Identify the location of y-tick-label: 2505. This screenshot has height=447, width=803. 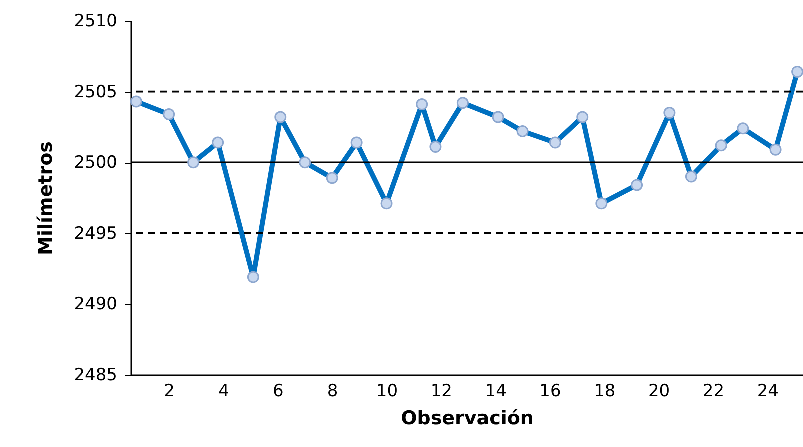
(96, 92).